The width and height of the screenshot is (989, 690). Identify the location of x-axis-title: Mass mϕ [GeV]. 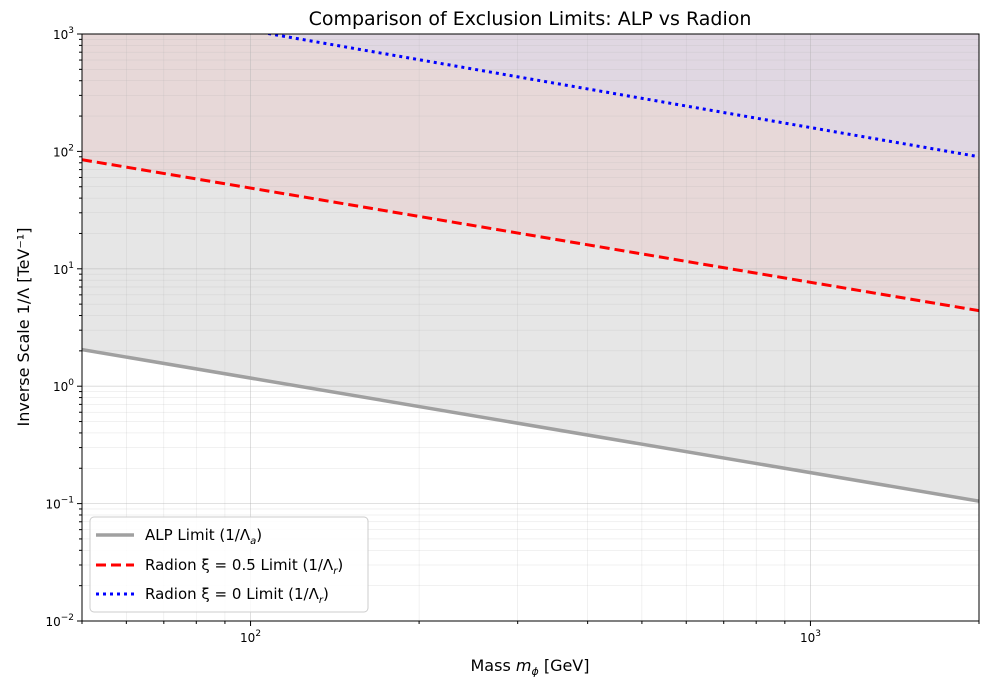
(530, 667).